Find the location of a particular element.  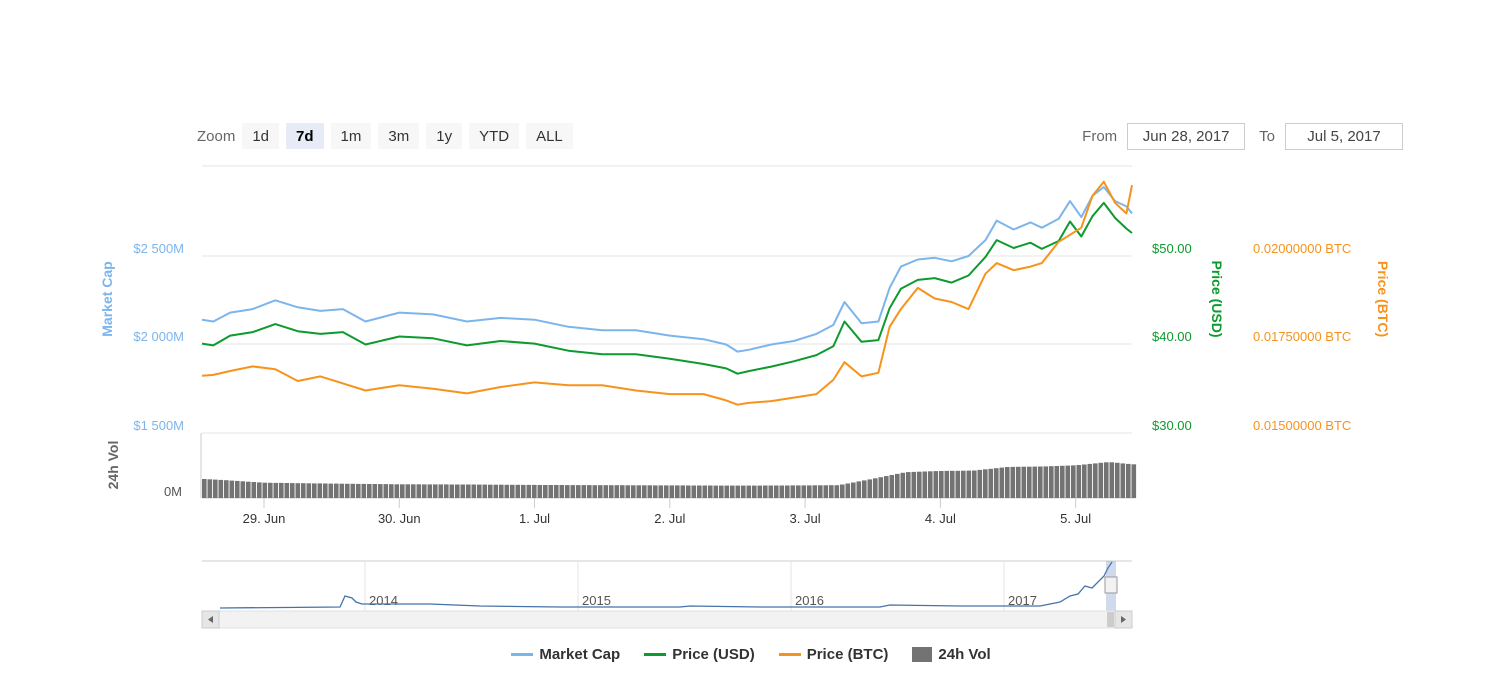

to-date-input: Jul 5, 2017 is located at coordinates (1344, 136).